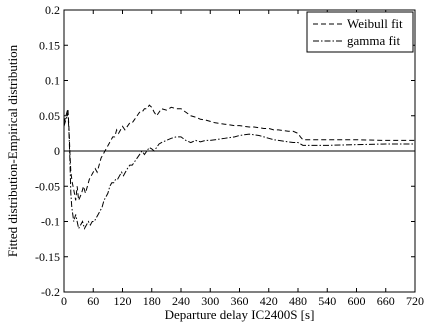  What do you see at coordinates (181, 301) in the screenshot?
I see `x-tick-label: 240` at bounding box center [181, 301].